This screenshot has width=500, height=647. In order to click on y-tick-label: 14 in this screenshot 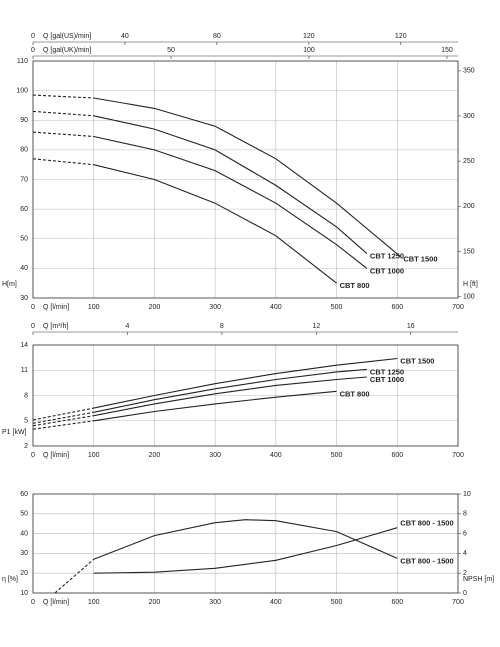, I will do `click(24, 345)`.